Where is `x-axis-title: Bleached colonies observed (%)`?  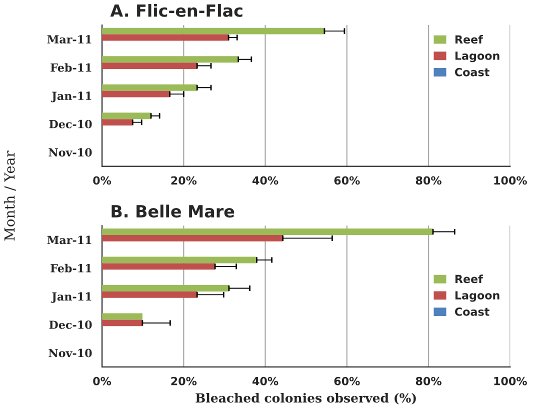
x-axis-title: Bleached colonies observed (%) is located at coordinates (306, 398).